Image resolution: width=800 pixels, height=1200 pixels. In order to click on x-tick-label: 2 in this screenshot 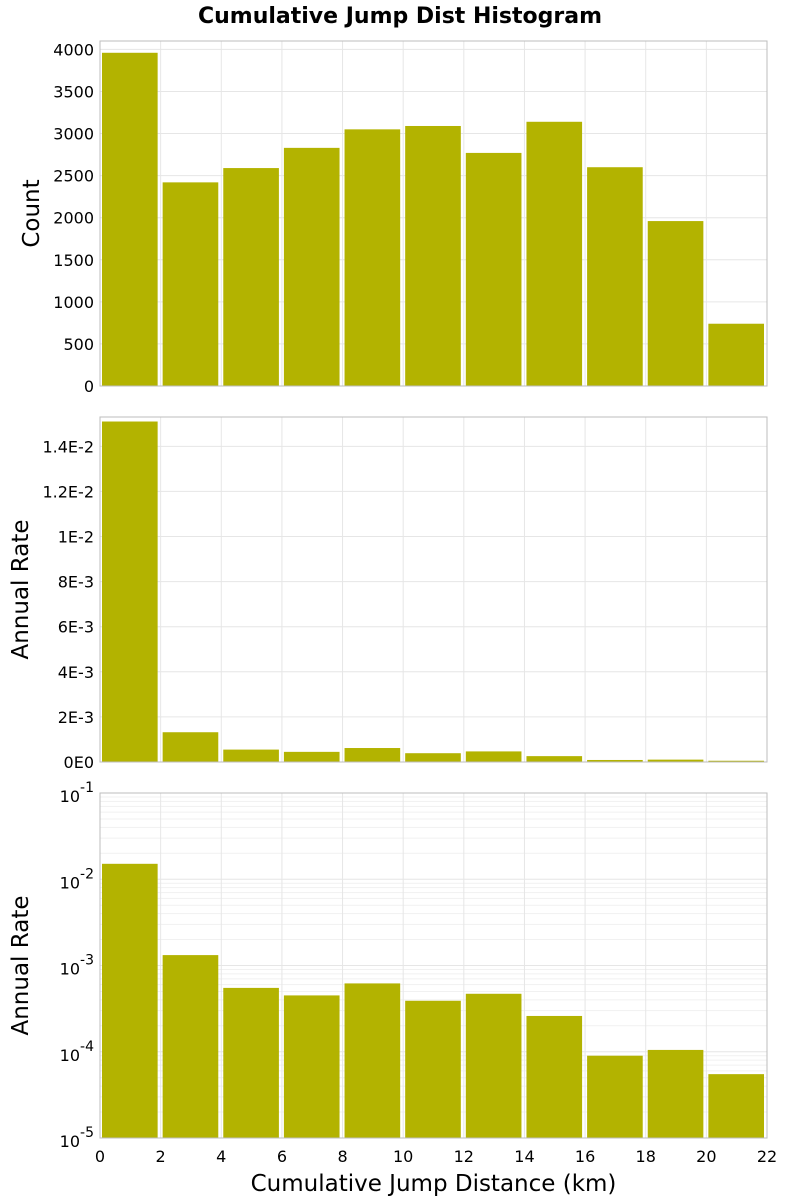, I will do `click(161, 1156)`.